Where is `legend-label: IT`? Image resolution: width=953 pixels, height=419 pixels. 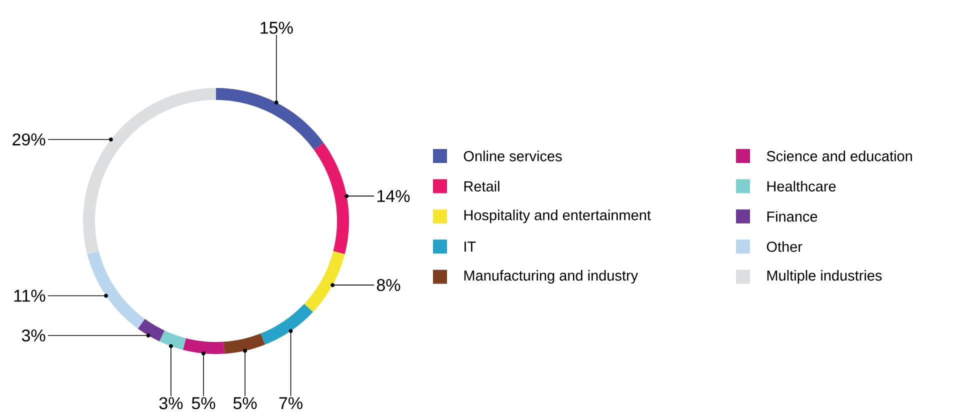 legend-label: IT is located at coordinates (470, 247).